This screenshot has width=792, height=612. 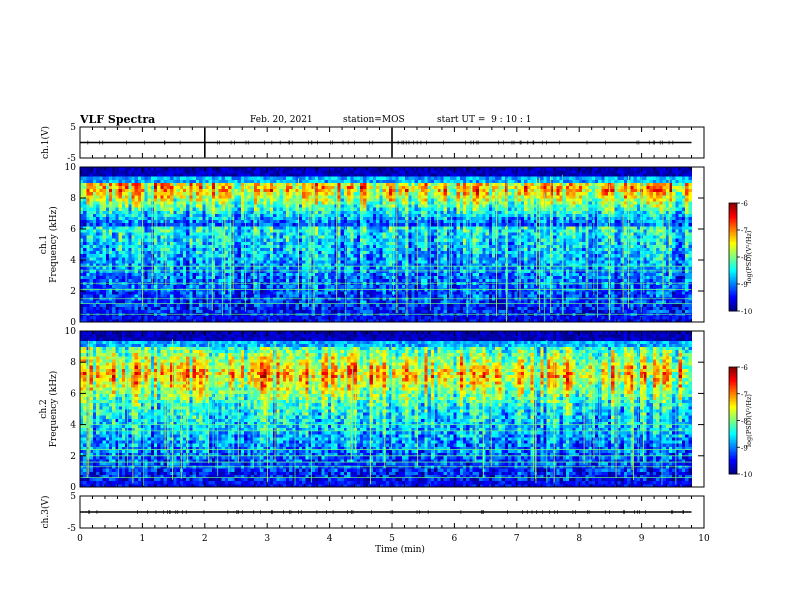 I want to click on ch1-waveform-panel: 5-5ch.1(V), so click(x=372, y=143).